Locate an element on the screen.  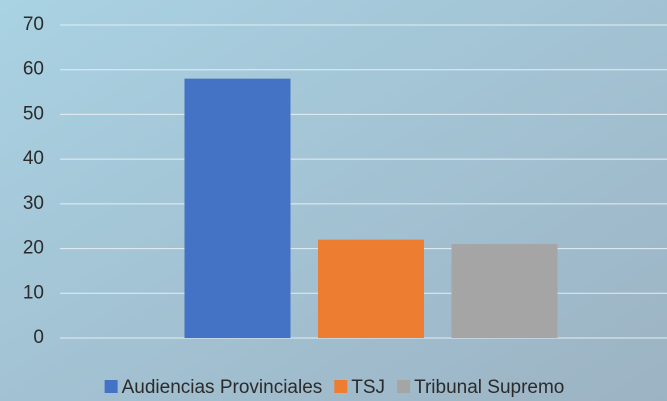
legend-label: Tribunal Supremo is located at coordinates (489, 387).